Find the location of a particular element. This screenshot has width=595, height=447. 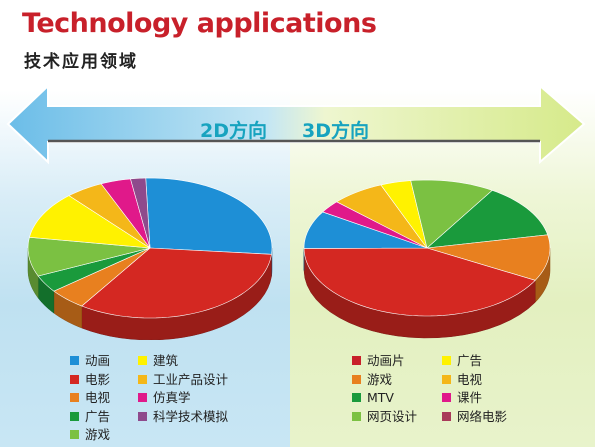

pie-slice-科学技术模拟 is located at coordinates (140, 213).